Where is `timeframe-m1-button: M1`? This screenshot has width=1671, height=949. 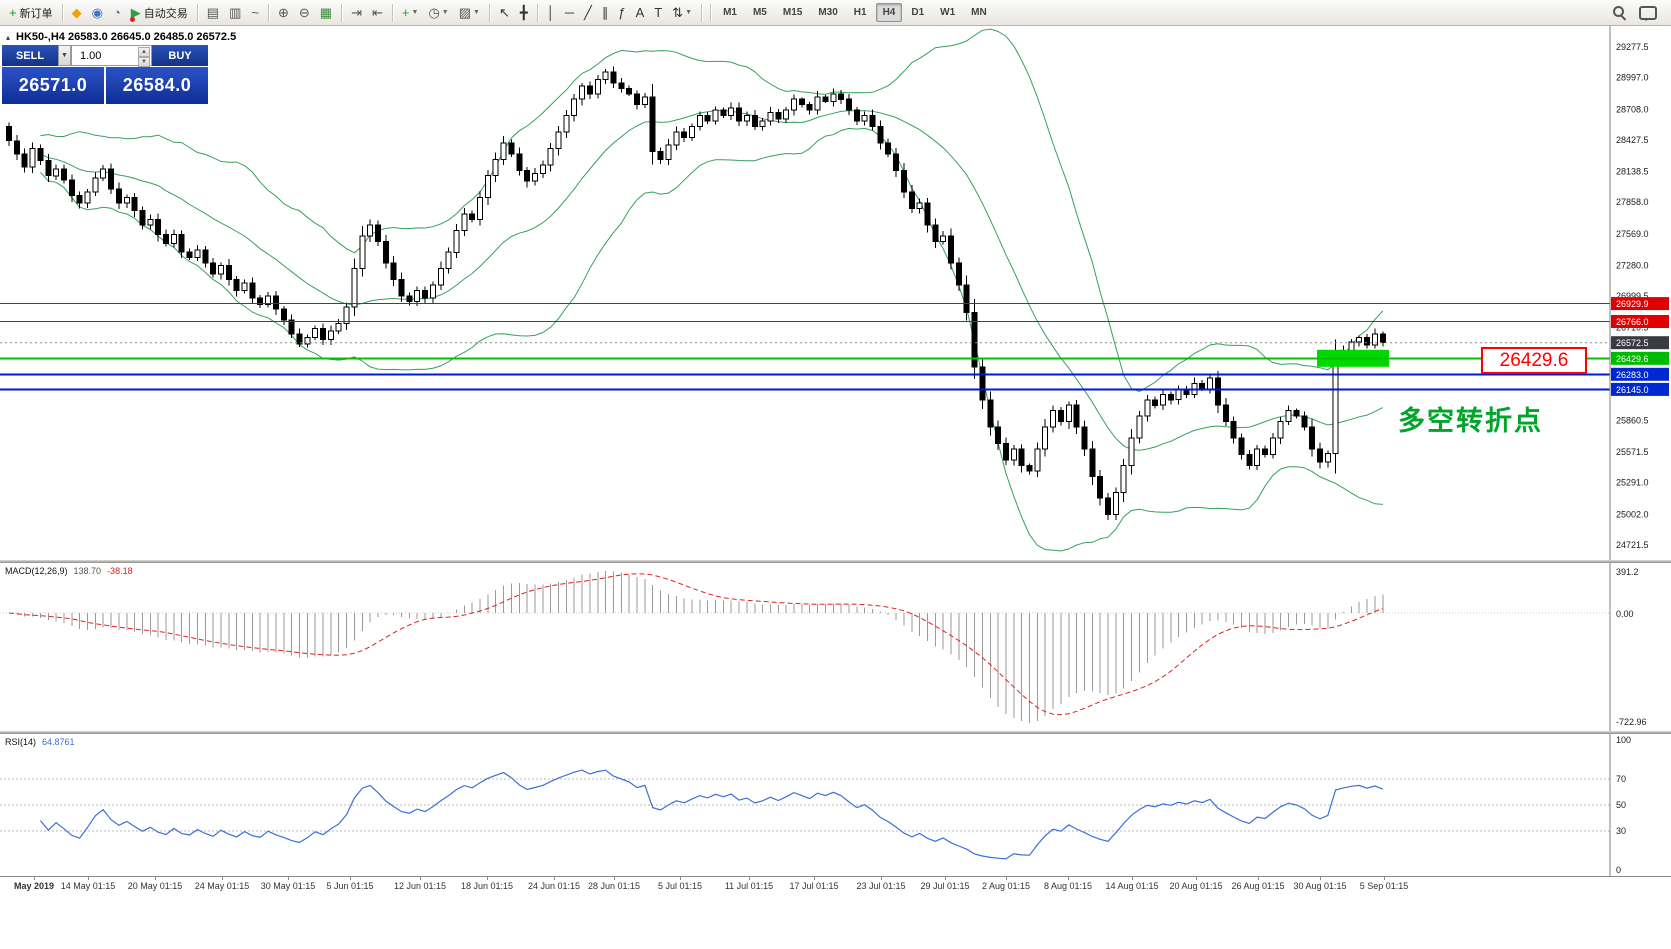
timeframe-m1-button: M1 is located at coordinates (730, 12).